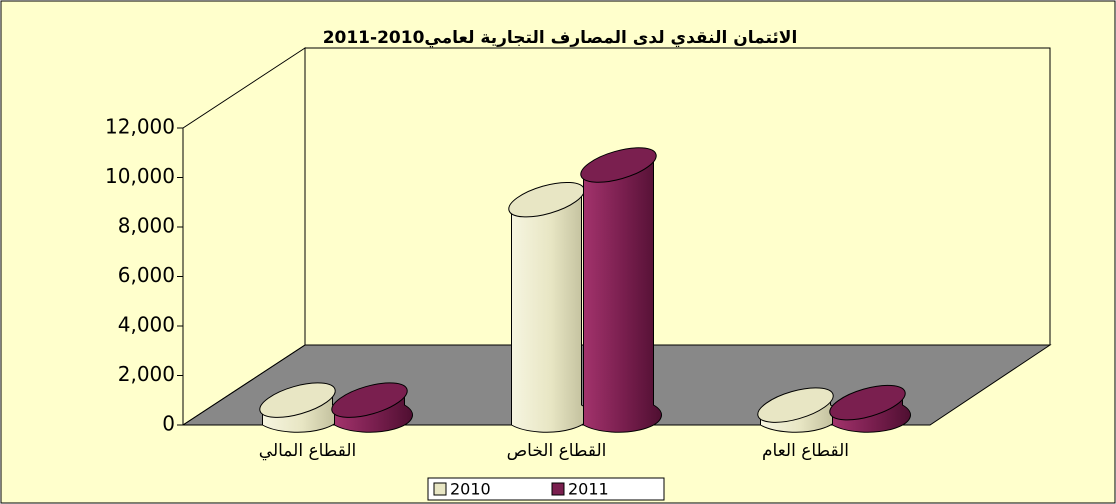 This screenshot has height=504, width=1116. What do you see at coordinates (244, 236) in the screenshot?
I see `side-wall` at bounding box center [244, 236].